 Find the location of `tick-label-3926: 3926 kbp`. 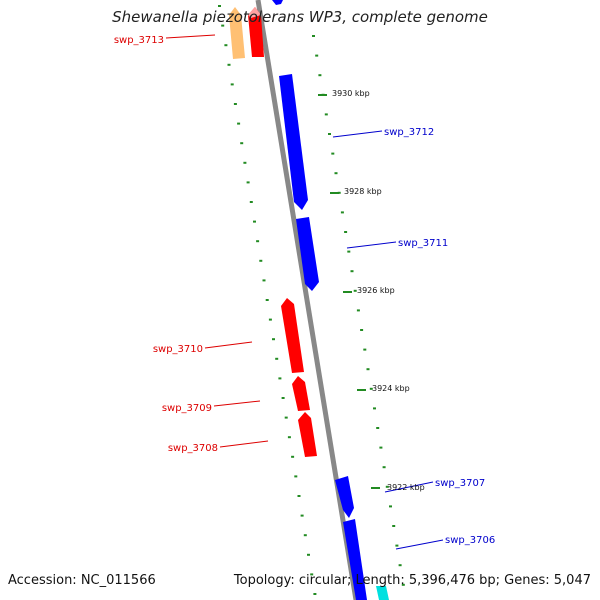

tick-label-3926: 3926 kbp is located at coordinates (376, 290).